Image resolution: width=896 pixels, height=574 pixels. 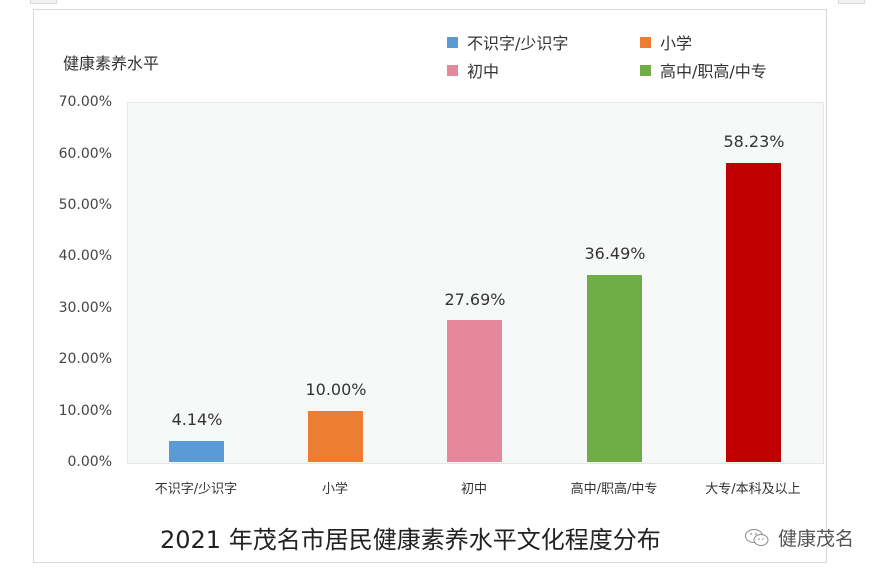 I want to click on legend-label: 初中, so click(x=483, y=71).